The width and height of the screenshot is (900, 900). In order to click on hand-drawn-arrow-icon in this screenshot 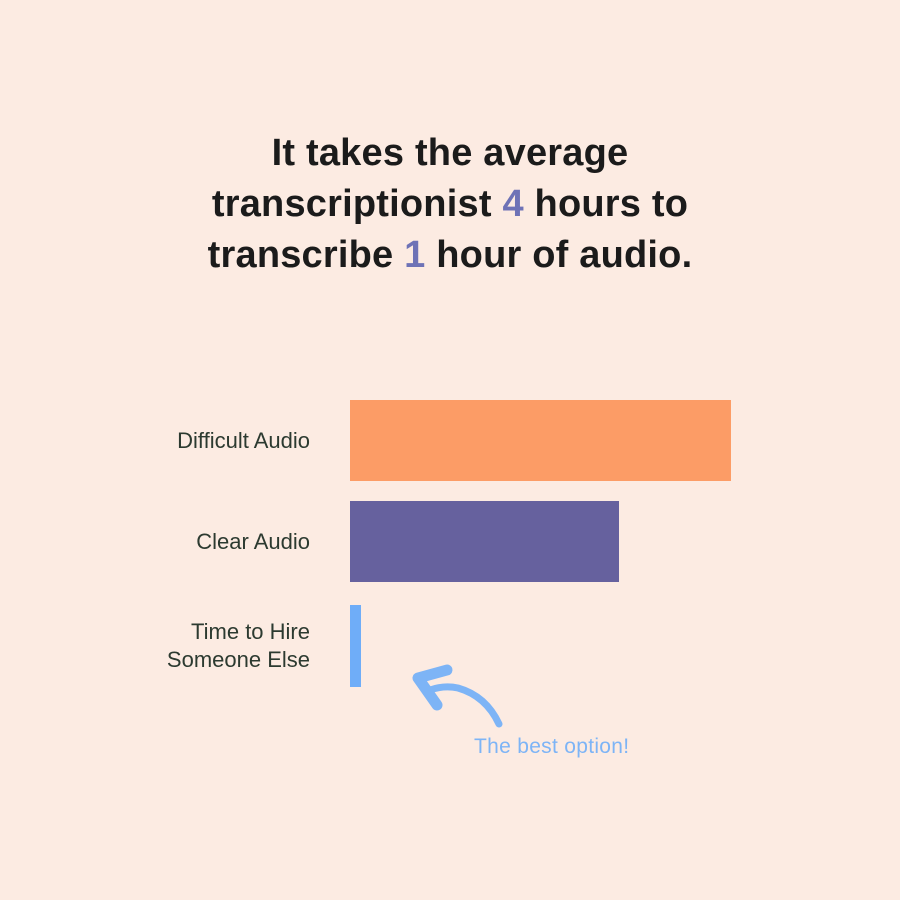, I will do `click(457, 696)`.